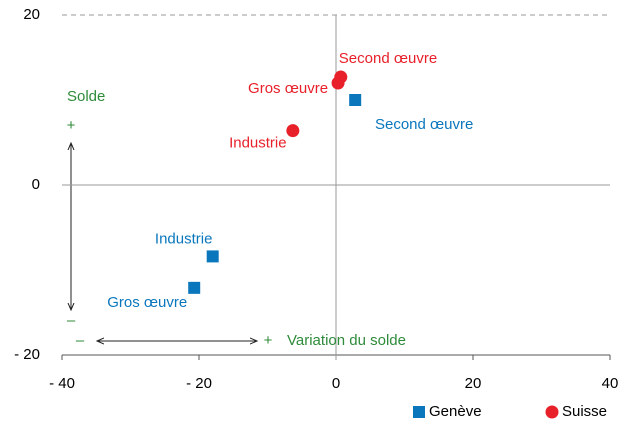  Describe the element at coordinates (36, 184) in the screenshot. I see `y-tick-label: 0` at that location.